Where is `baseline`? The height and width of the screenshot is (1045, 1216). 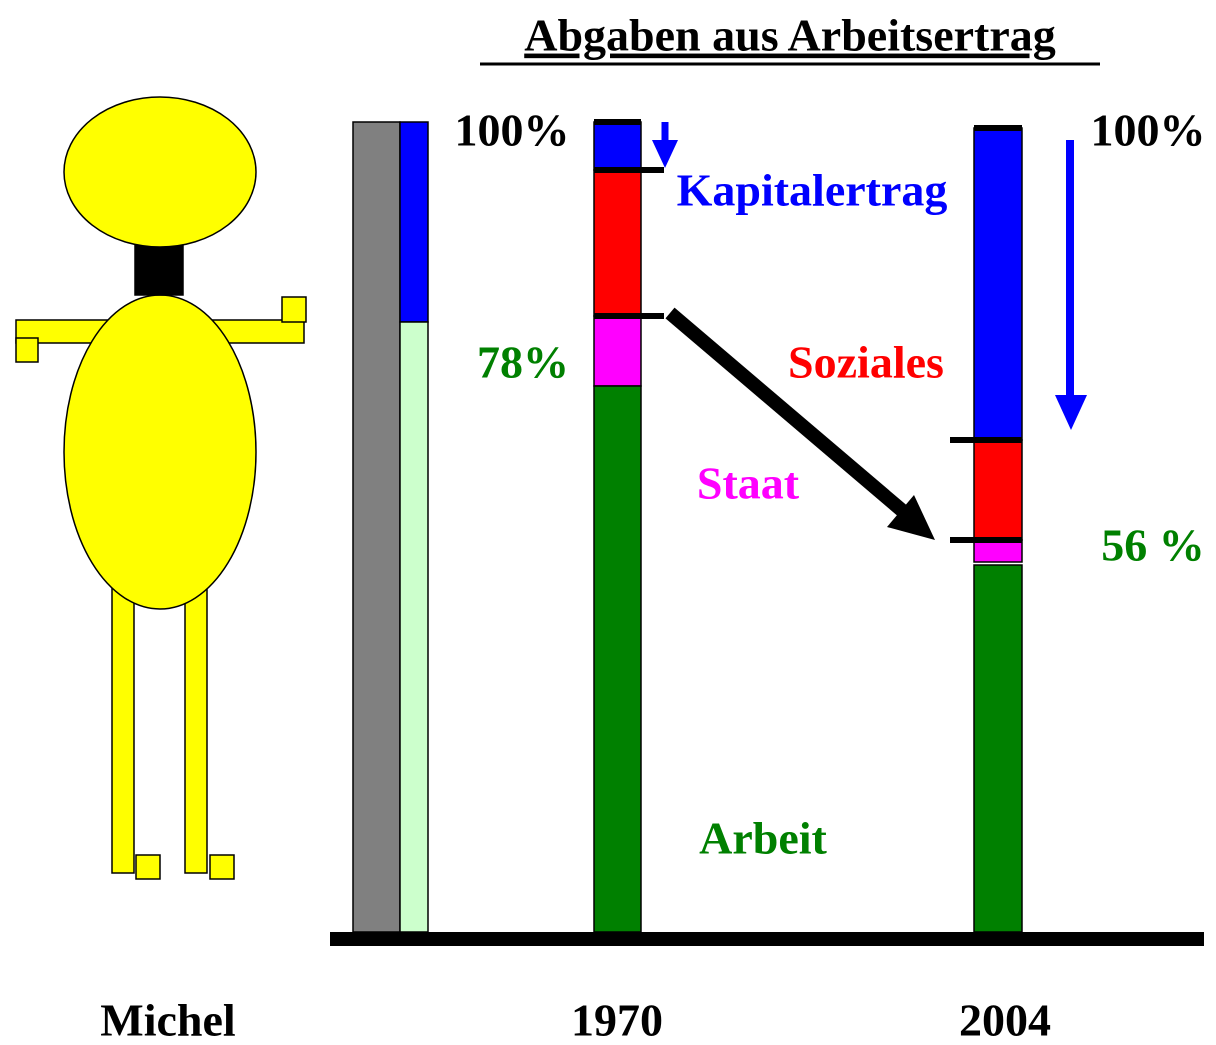 baseline is located at coordinates (767, 939).